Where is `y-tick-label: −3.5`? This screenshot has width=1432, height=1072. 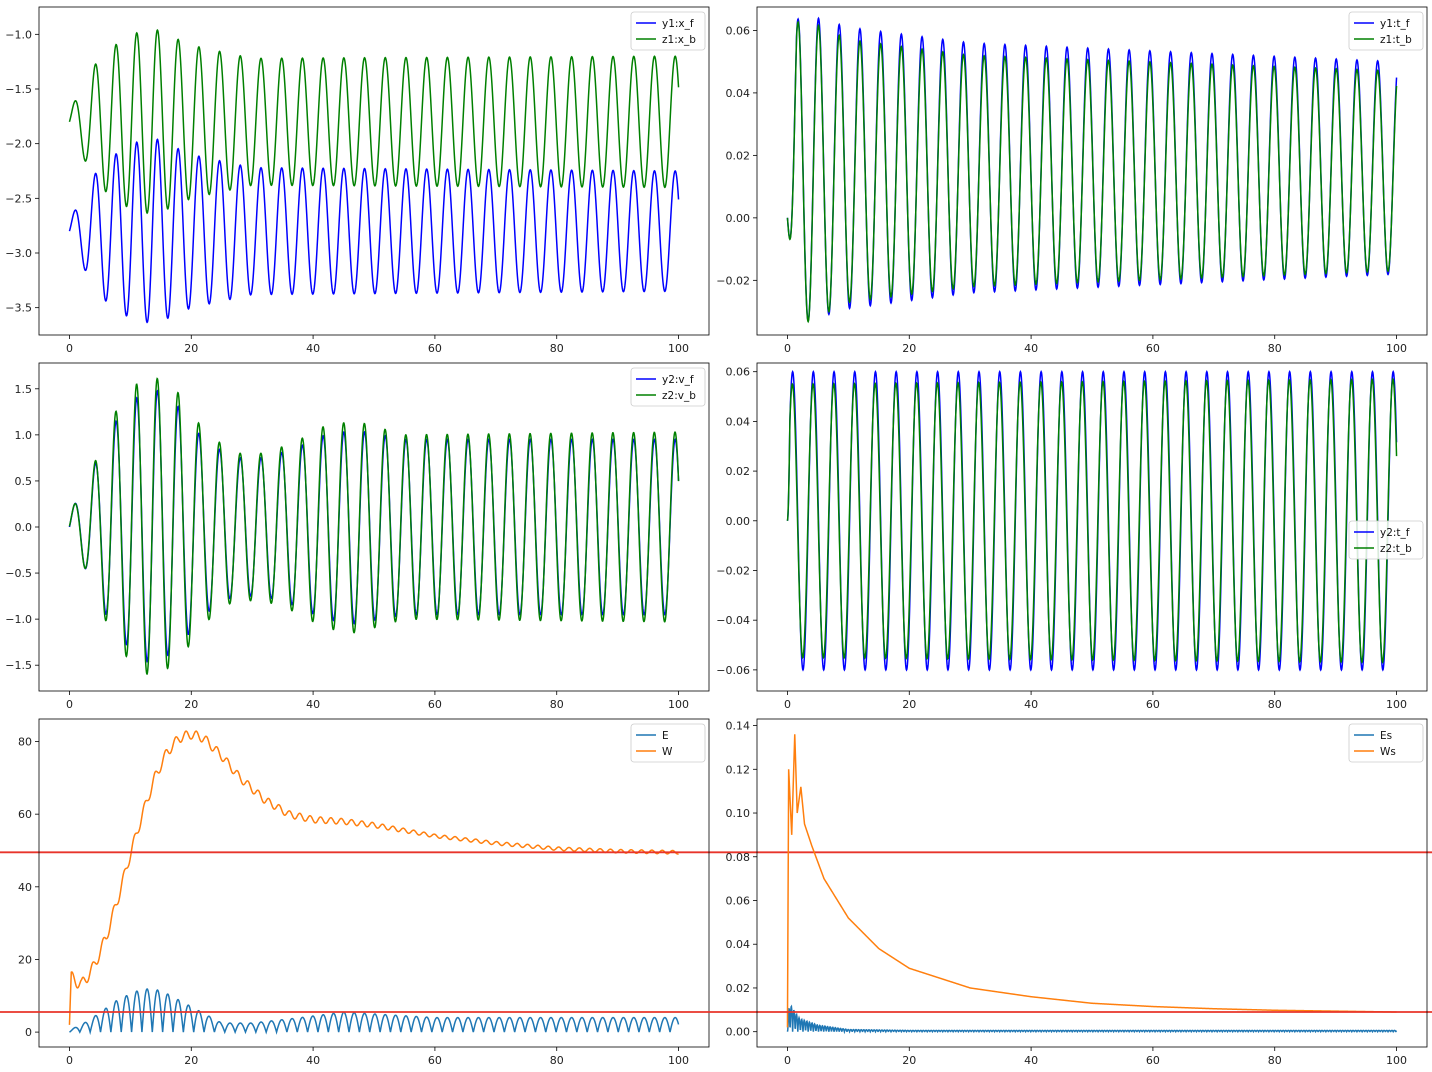 y-tick-label: −3.5 is located at coordinates (18, 308).